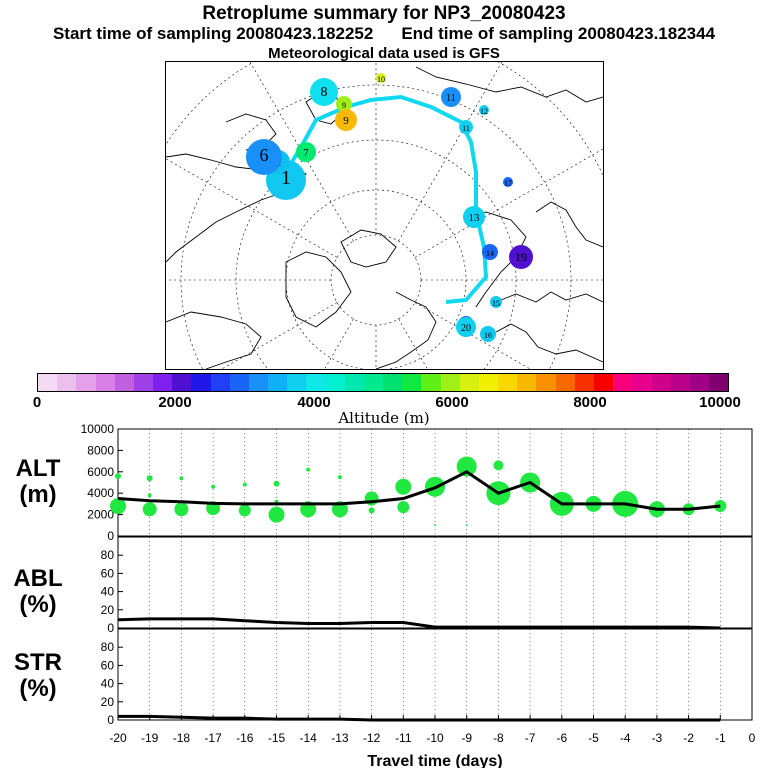 Image resolution: width=768 pixels, height=768 pixels. What do you see at coordinates (340, 738) in the screenshot?
I see `x-tick-label: -13` at bounding box center [340, 738].